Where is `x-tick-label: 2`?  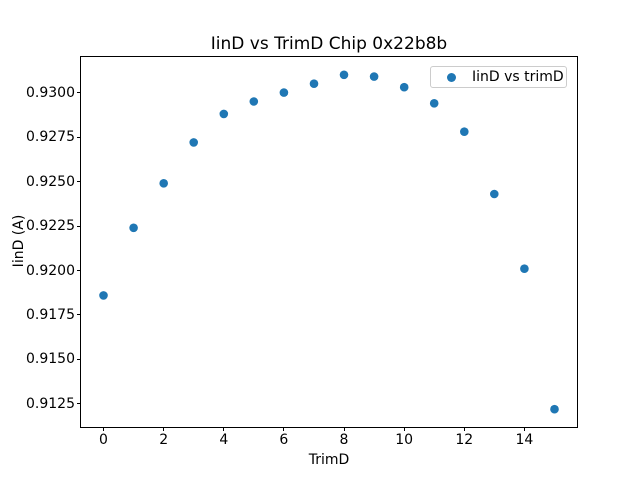
x-tick-label: 2 is located at coordinates (164, 440).